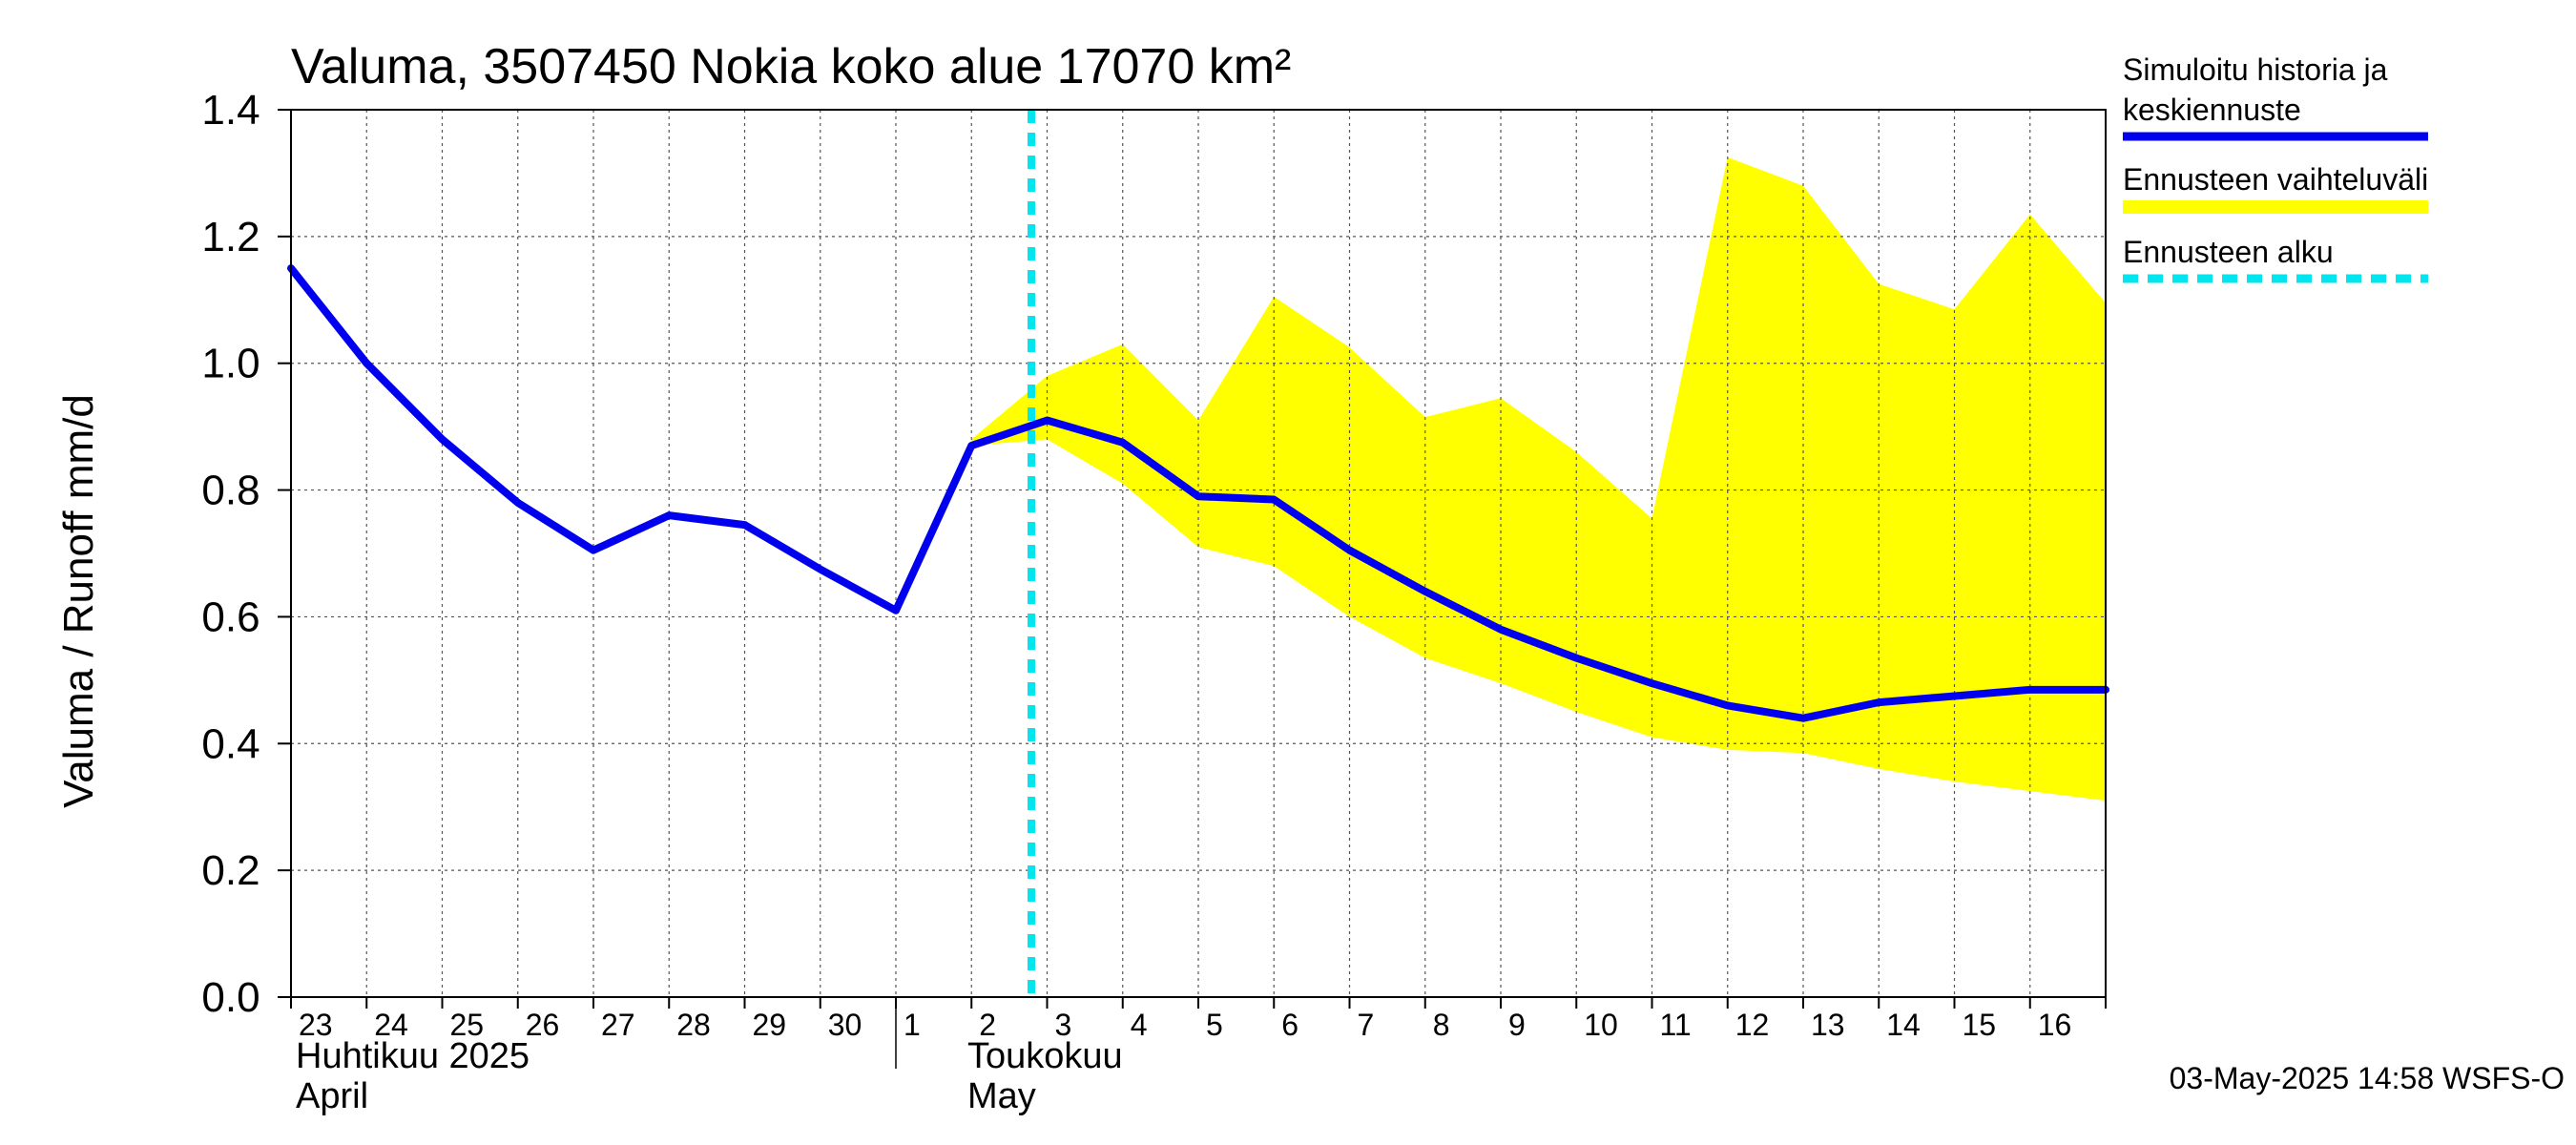 The image size is (2576, 1145). Describe the element at coordinates (845, 1025) in the screenshot. I see `x-tick-label: 30` at that location.